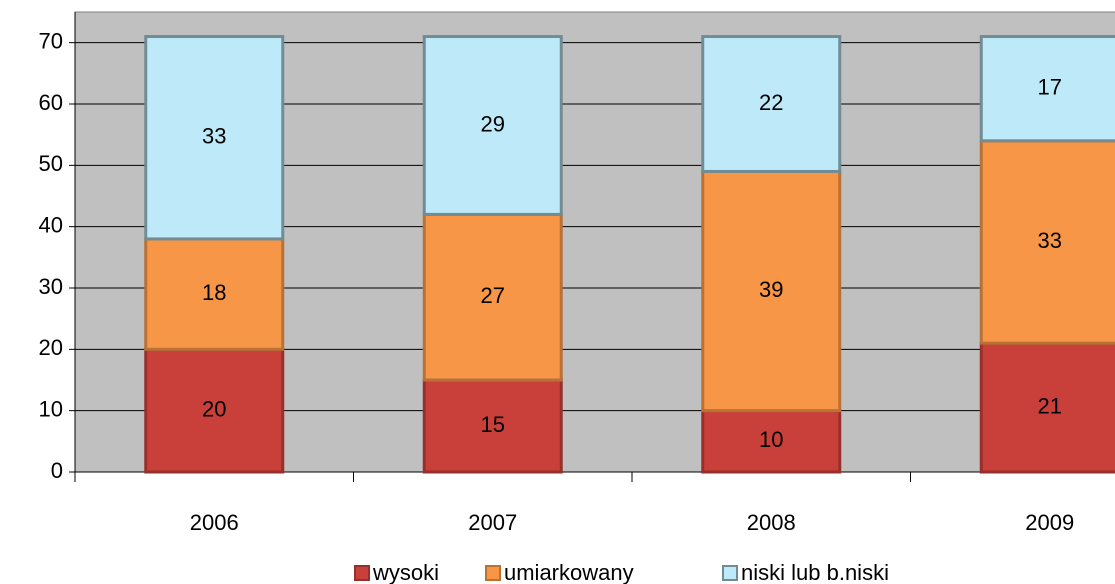 Image resolution: width=1115 pixels, height=584 pixels. What do you see at coordinates (405, 572) in the screenshot?
I see `legend-label: wysoki` at bounding box center [405, 572].